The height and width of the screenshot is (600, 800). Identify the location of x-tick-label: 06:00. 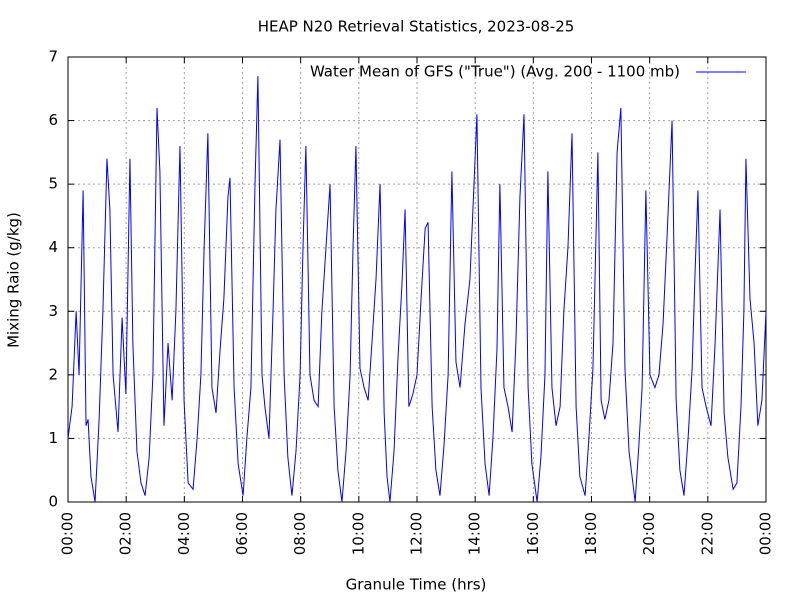
(242, 533).